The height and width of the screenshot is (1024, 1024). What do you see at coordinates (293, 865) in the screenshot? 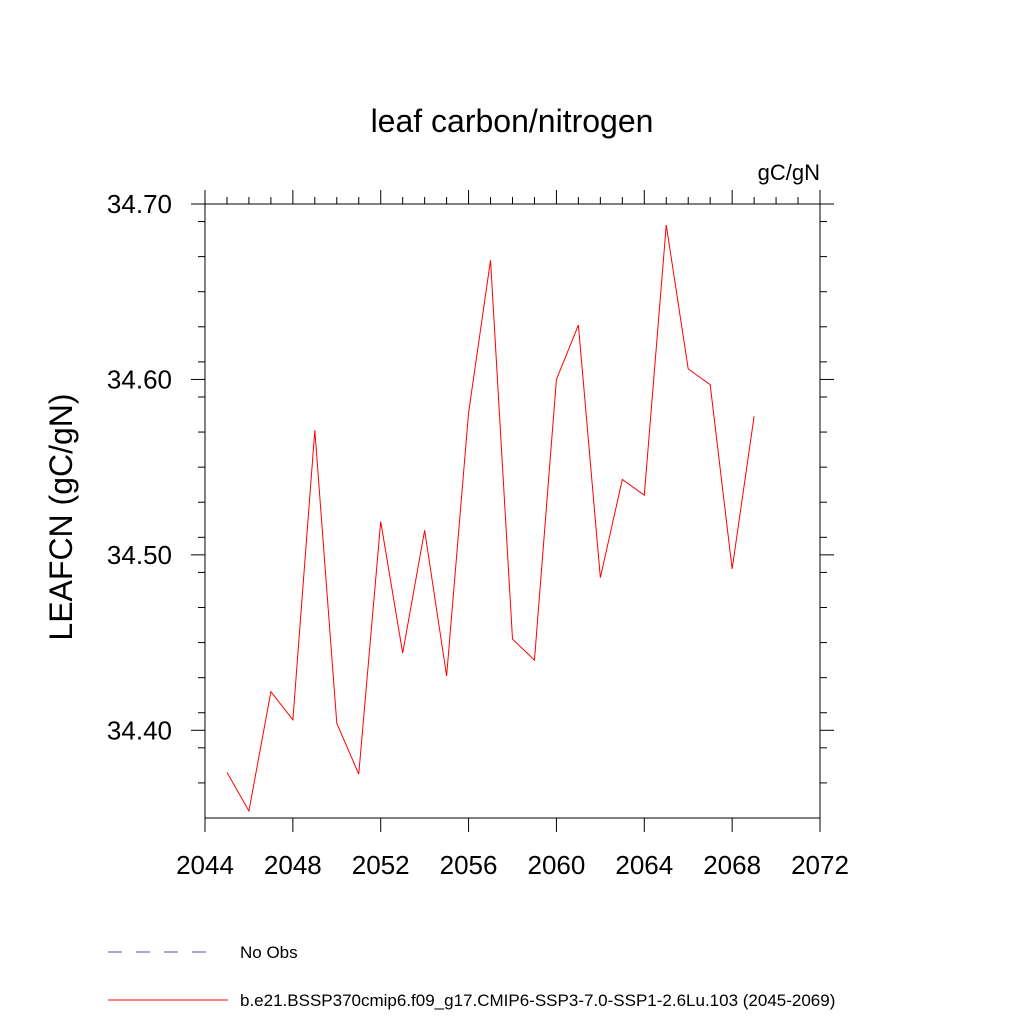
I see `x-tick-label: 2048` at bounding box center [293, 865].